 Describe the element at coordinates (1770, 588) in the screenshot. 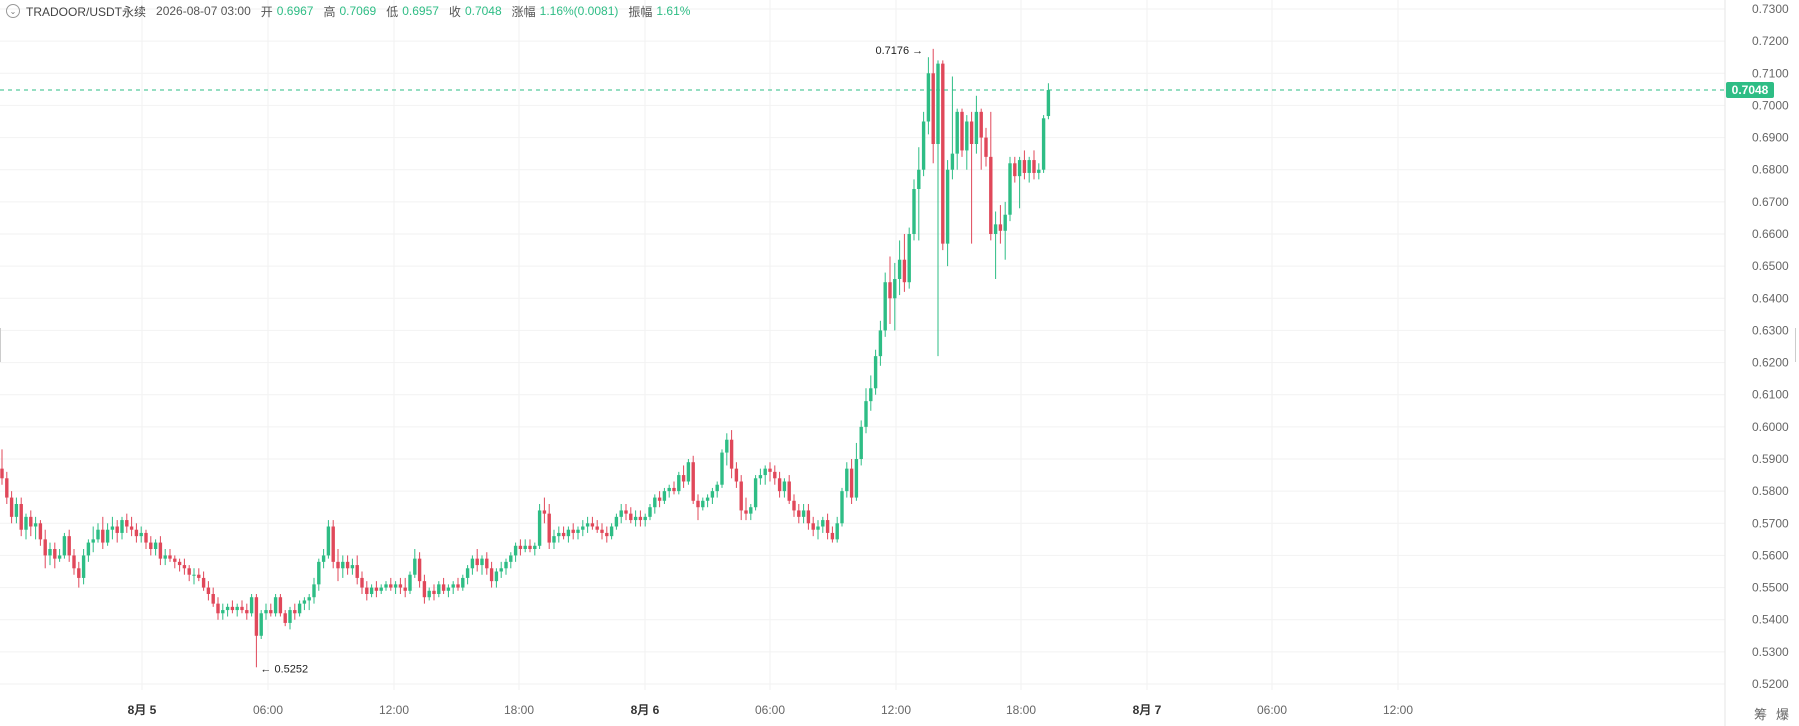

I see `y-tick-label: 0.5500` at that location.